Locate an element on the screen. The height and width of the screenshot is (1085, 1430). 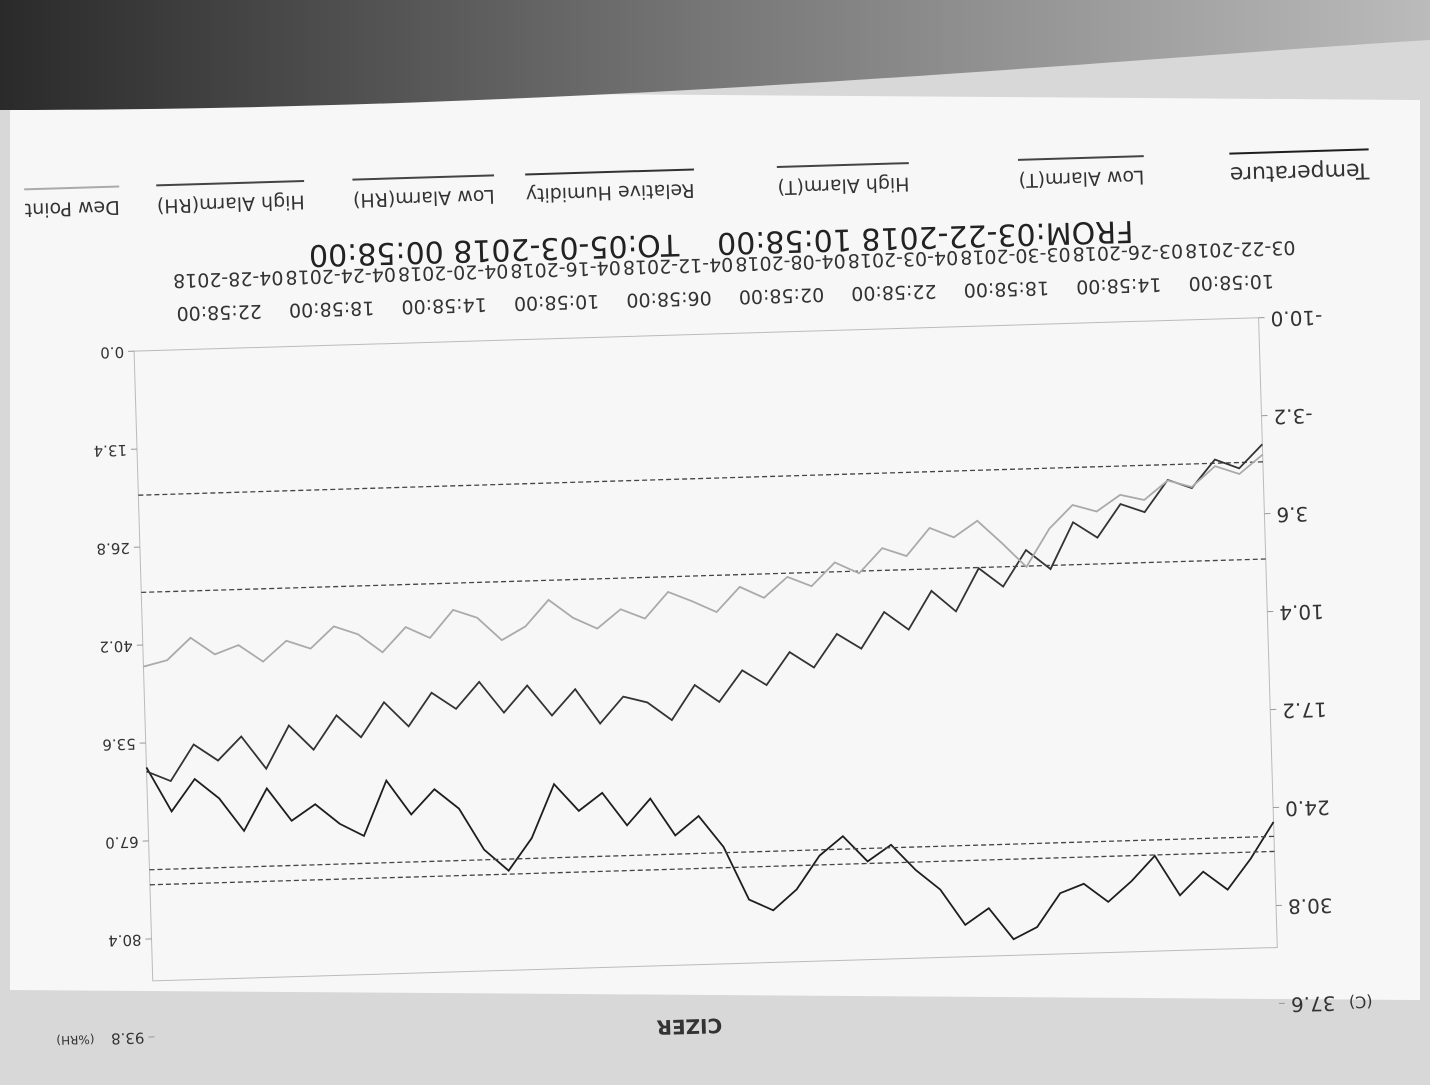
y-tick-label: 17.2 is located at coordinates (1304, 709).